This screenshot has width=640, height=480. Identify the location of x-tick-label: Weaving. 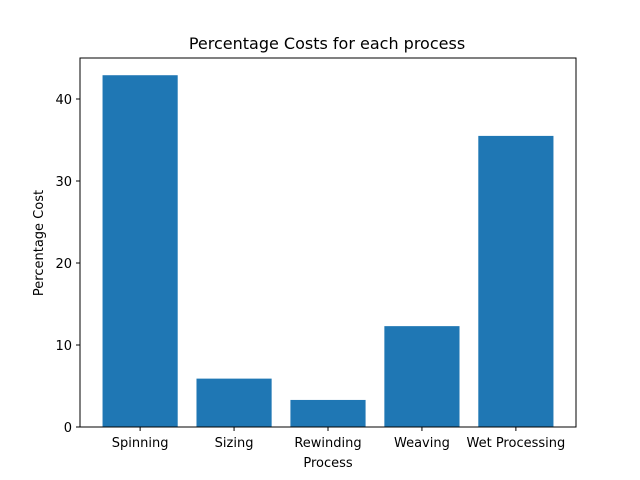
(422, 443).